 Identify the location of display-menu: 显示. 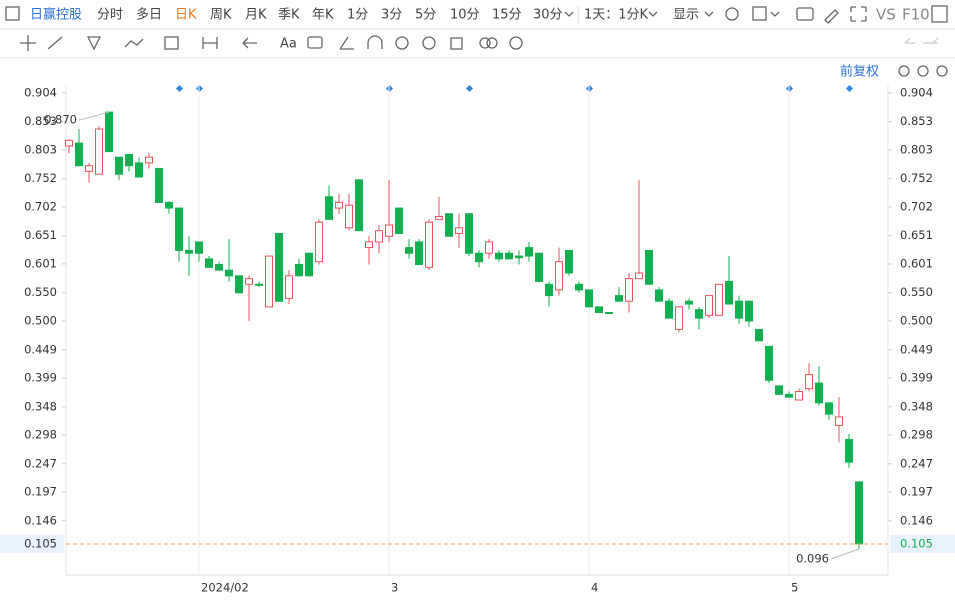
(686, 15).